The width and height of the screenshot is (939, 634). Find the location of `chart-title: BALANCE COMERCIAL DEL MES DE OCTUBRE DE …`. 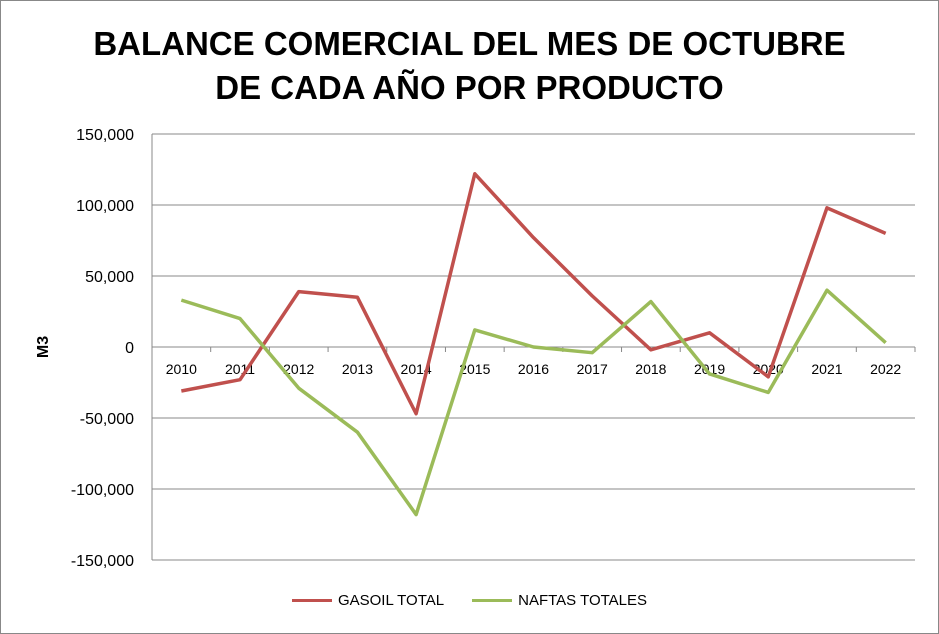

chart-title: BALANCE COMERCIAL DEL MES DE OCTUBRE DE … is located at coordinates (469, 66).